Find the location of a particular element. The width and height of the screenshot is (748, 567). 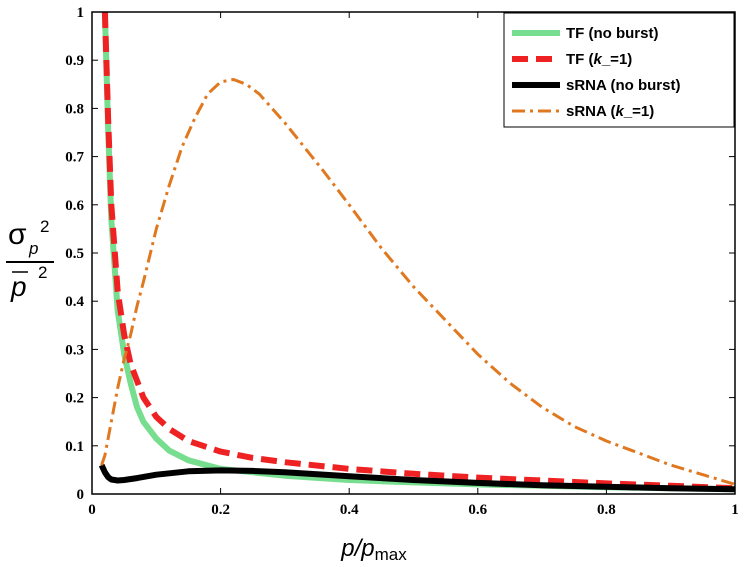

x-tick-label-1: 0.2 is located at coordinates (220, 510).